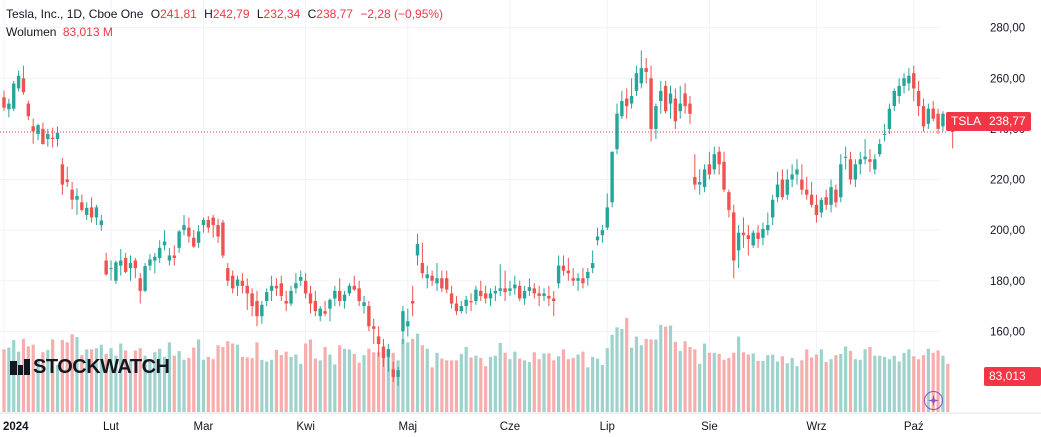  I want to click on legend-open-label: O, so click(155, 14).